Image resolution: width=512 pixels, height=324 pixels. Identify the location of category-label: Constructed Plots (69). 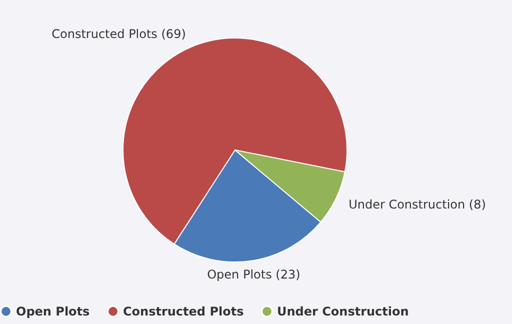
(119, 33).